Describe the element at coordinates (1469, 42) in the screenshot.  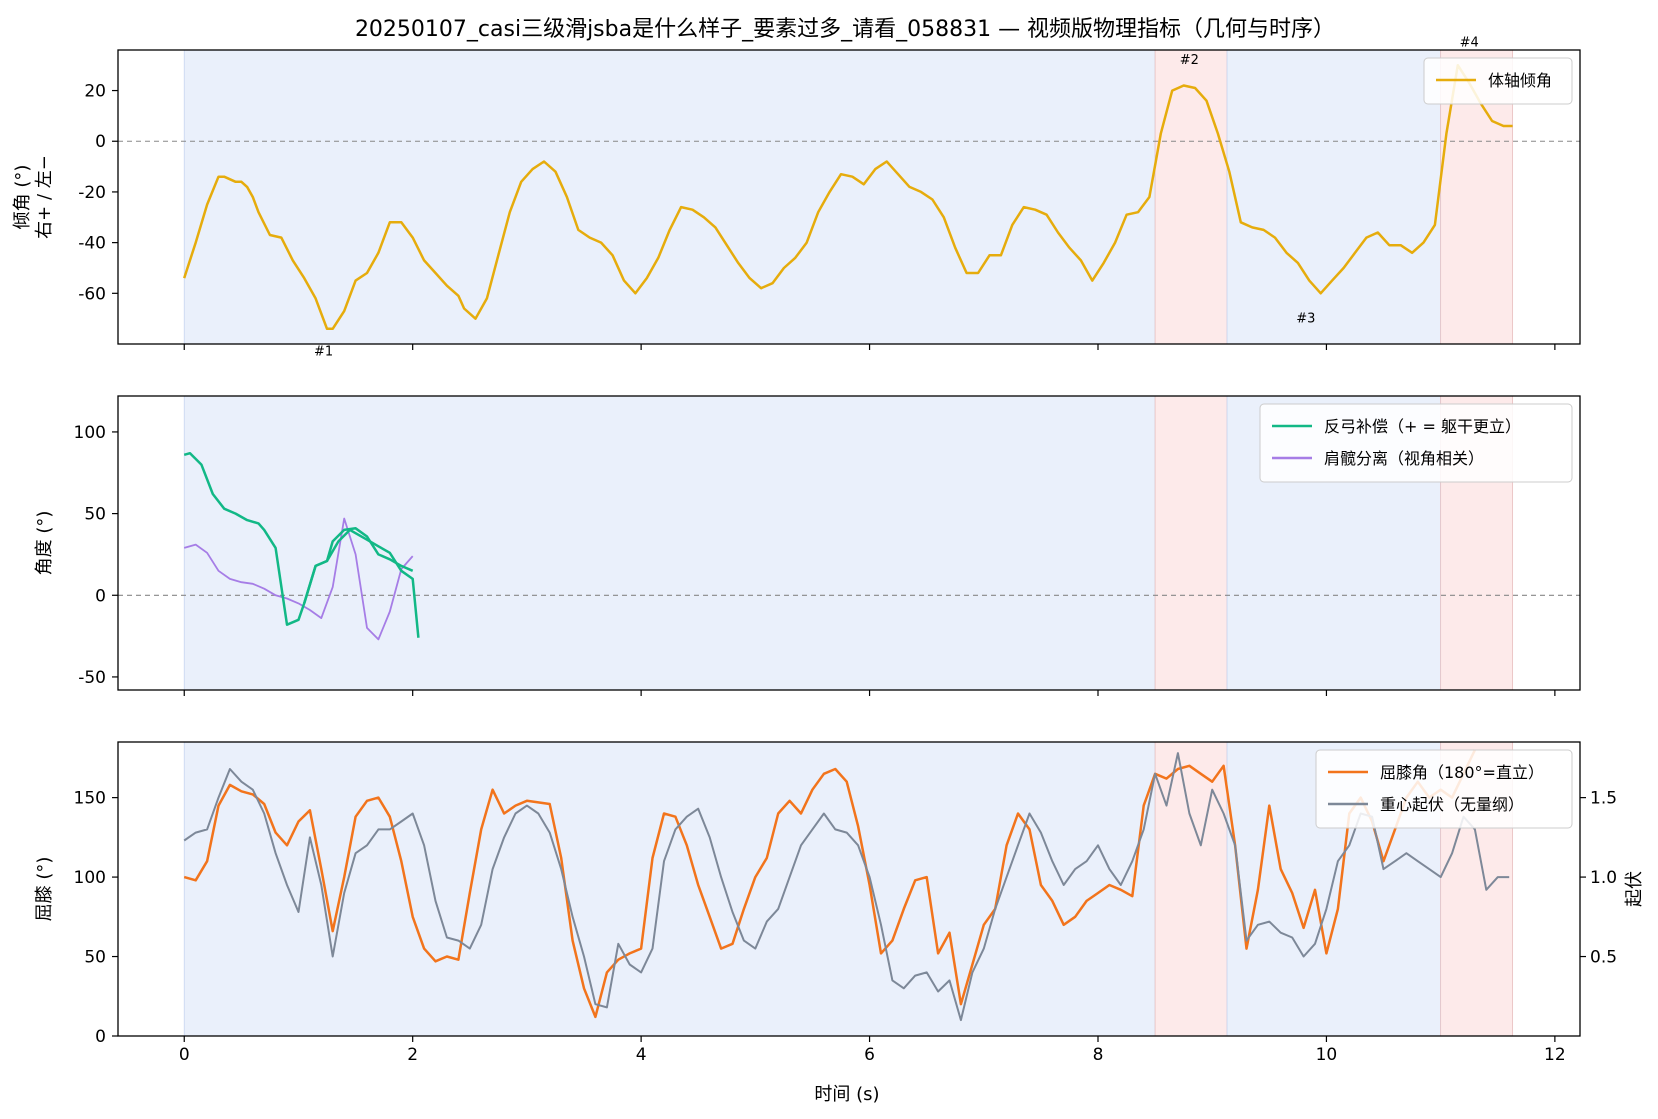
I see `annotation-4: #4` at that location.